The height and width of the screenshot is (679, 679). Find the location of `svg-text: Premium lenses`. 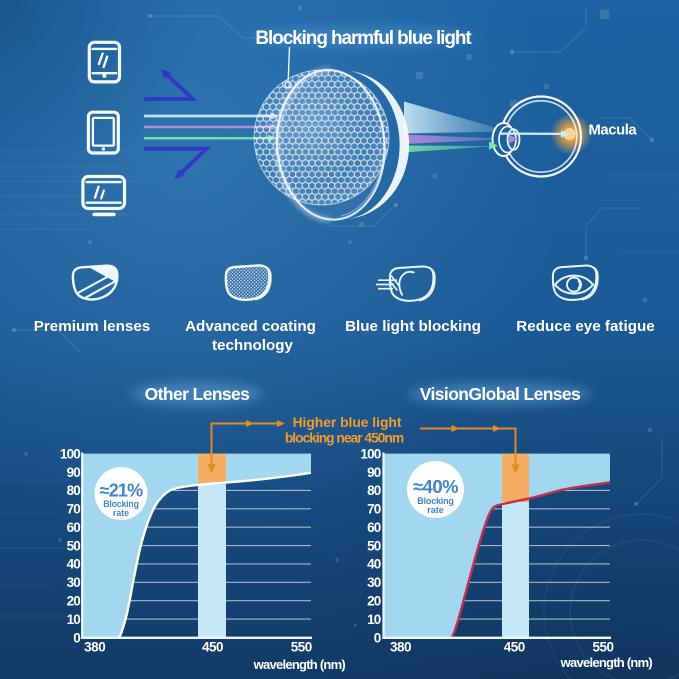

svg-text: Premium lenses is located at coordinates (92, 326).